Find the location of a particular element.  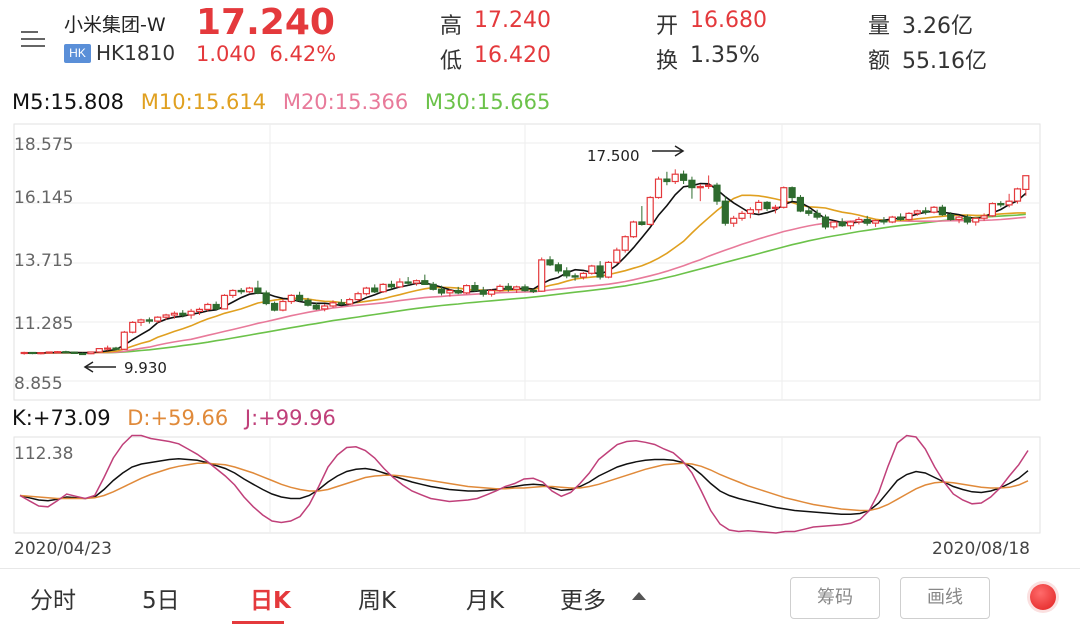

y-tick-label: 11.285 is located at coordinates (43, 324).